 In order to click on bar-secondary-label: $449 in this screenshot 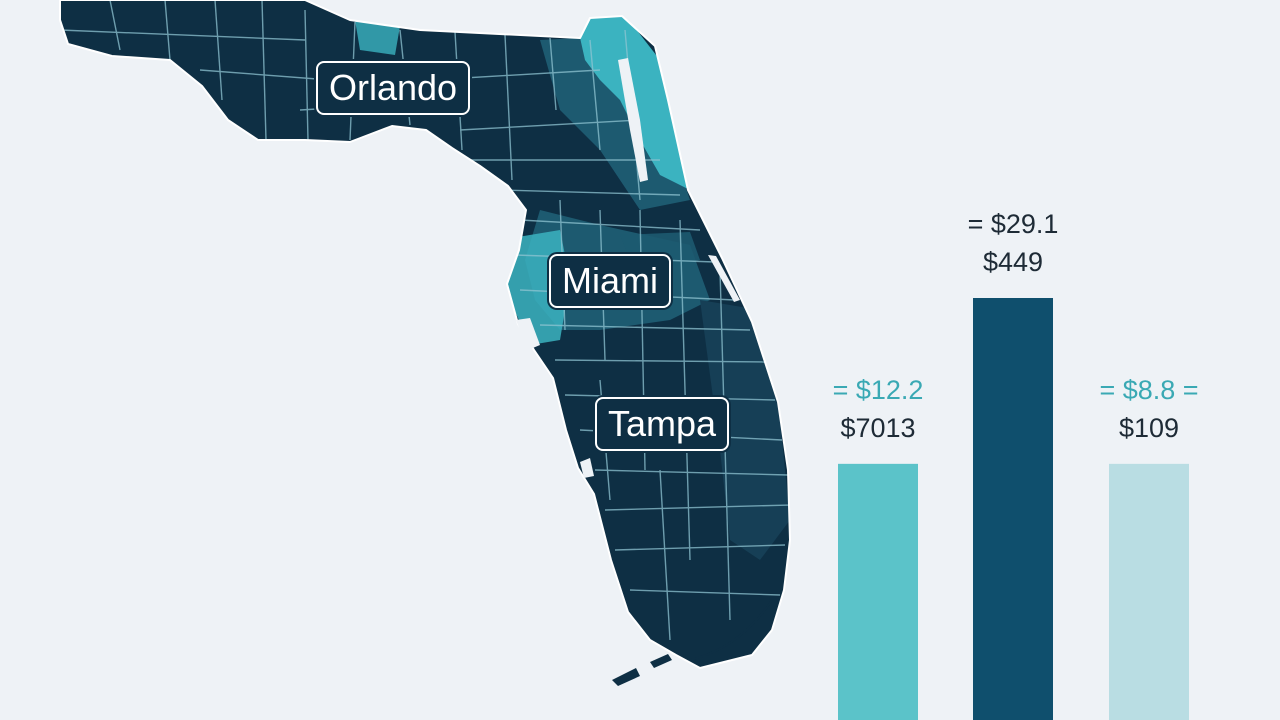, I will do `click(1013, 262)`.